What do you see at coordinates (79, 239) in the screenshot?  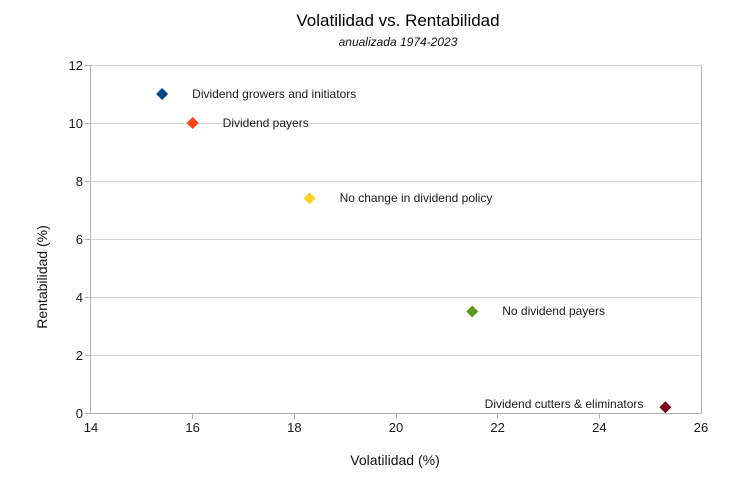 I see `y-tick-label-6: 6` at bounding box center [79, 239].